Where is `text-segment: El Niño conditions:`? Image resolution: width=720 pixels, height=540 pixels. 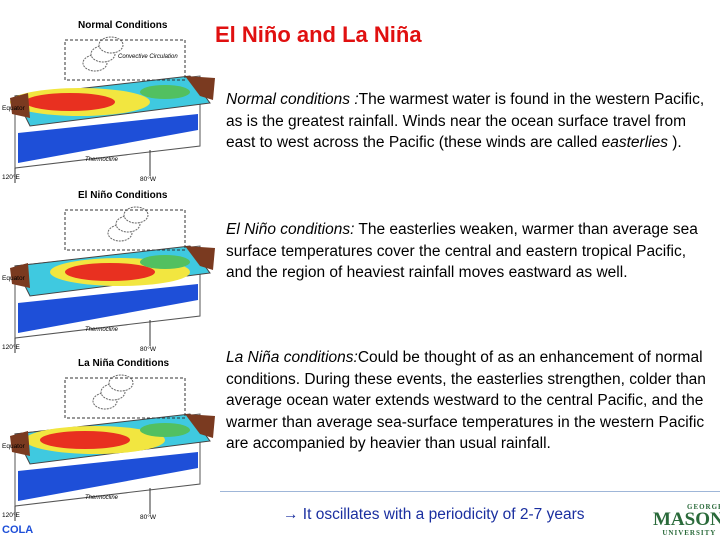
text-segment: El Niño conditions: is located at coordinates (290, 229).